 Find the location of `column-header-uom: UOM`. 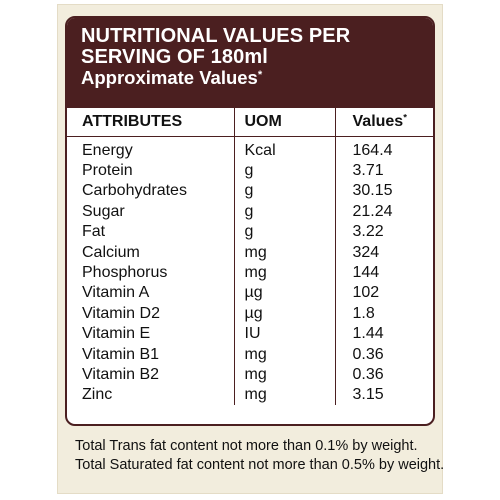

column-header-uom: UOM is located at coordinates (284, 122).